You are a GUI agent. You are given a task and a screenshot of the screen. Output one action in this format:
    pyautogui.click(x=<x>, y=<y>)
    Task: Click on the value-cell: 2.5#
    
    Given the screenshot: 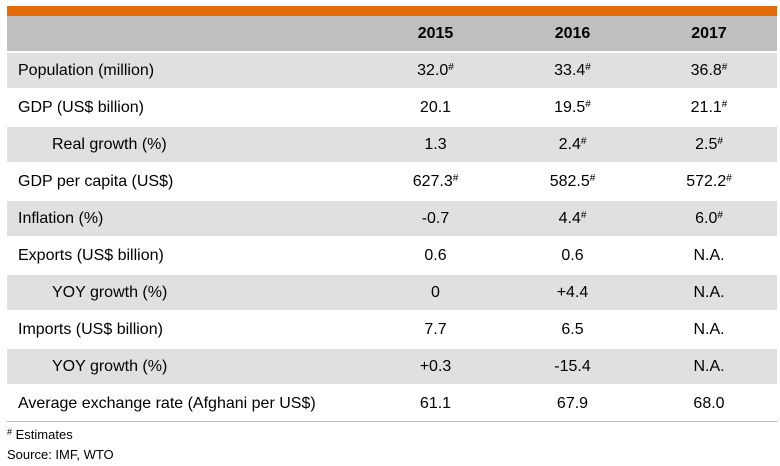 What is the action you would take?
    pyautogui.click(x=709, y=144)
    